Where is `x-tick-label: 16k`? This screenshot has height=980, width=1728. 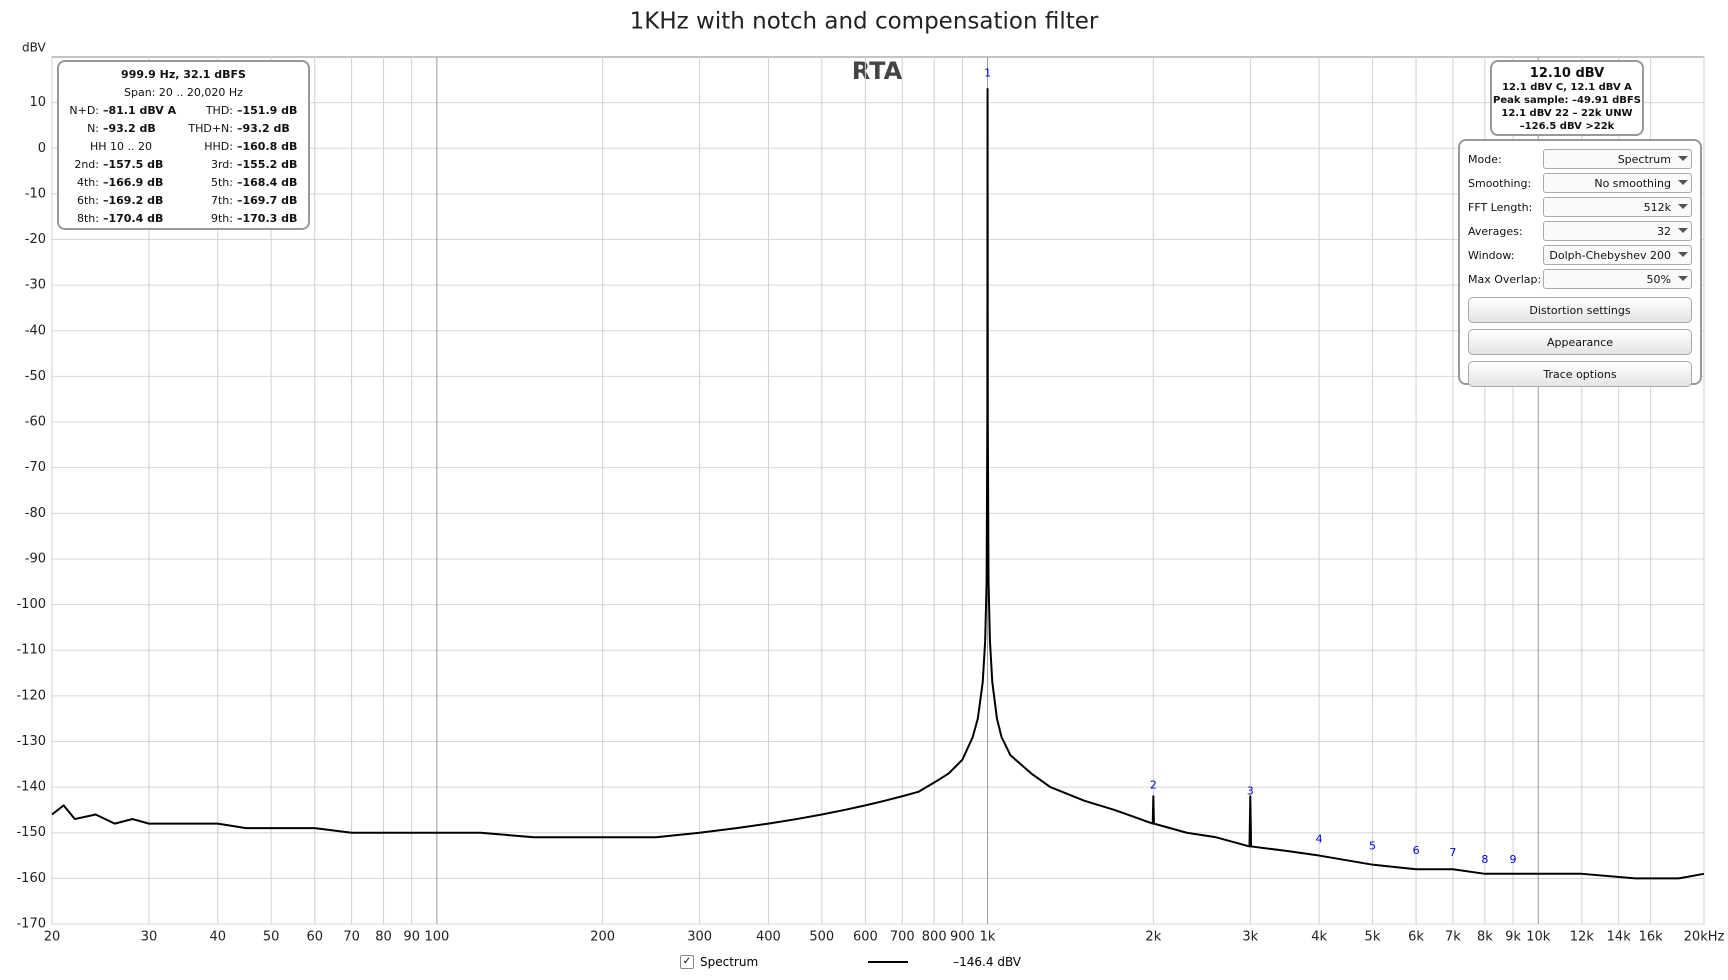
x-tick-label: 16k is located at coordinates (1651, 937).